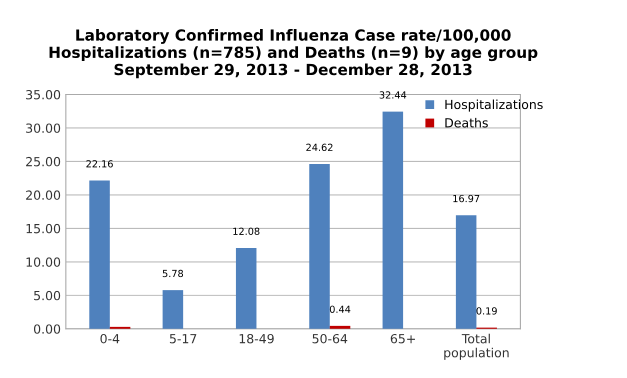 The height and width of the screenshot is (378, 627). What do you see at coordinates (43, 95) in the screenshot?
I see `y-tick-label: 35.00` at bounding box center [43, 95].